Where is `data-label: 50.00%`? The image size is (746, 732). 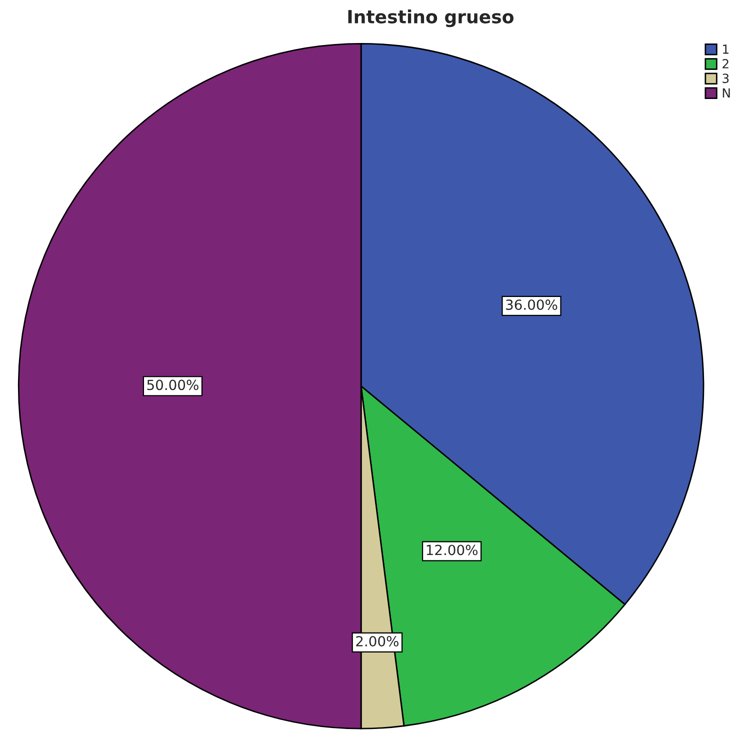
data-label: 50.00% is located at coordinates (172, 385).